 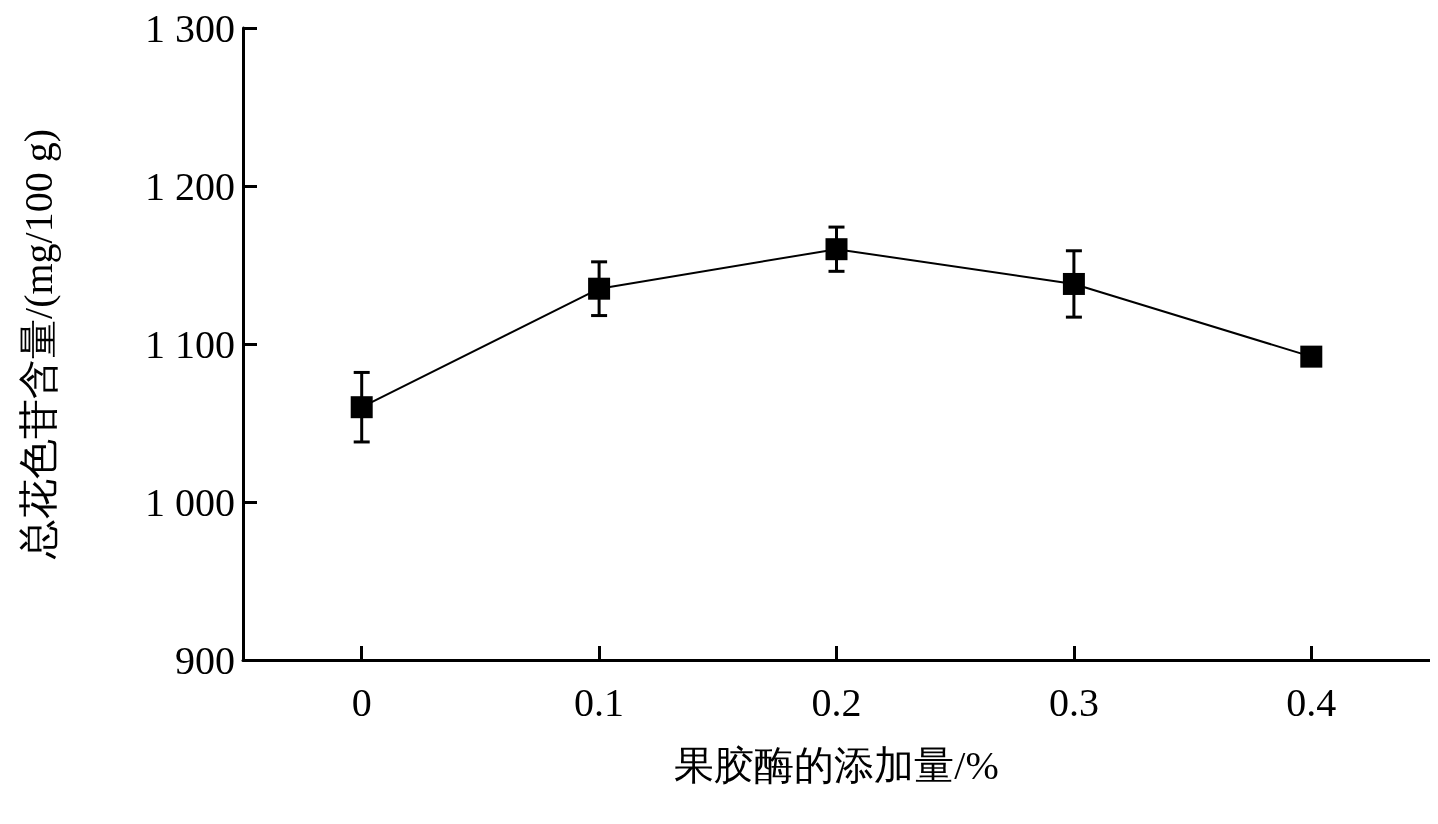 What do you see at coordinates (599, 702) in the screenshot?
I see `x-tick-label: 0.1` at bounding box center [599, 702].